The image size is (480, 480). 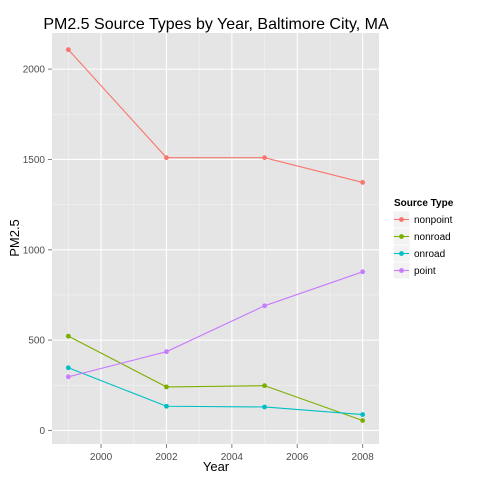 I want to click on x-tick-label: 2000, so click(x=101, y=457).